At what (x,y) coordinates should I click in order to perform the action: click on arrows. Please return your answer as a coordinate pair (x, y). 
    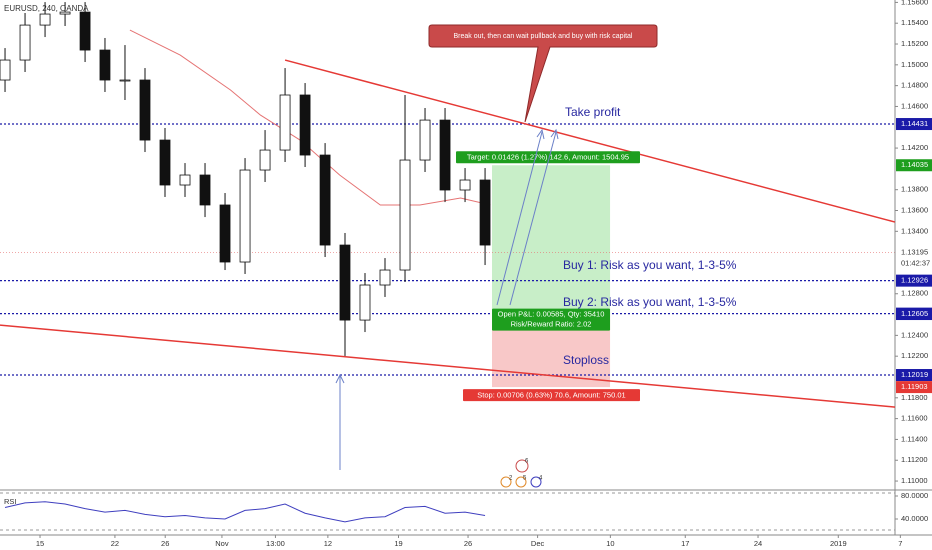
    Looking at the image, I should click on (447, 299).